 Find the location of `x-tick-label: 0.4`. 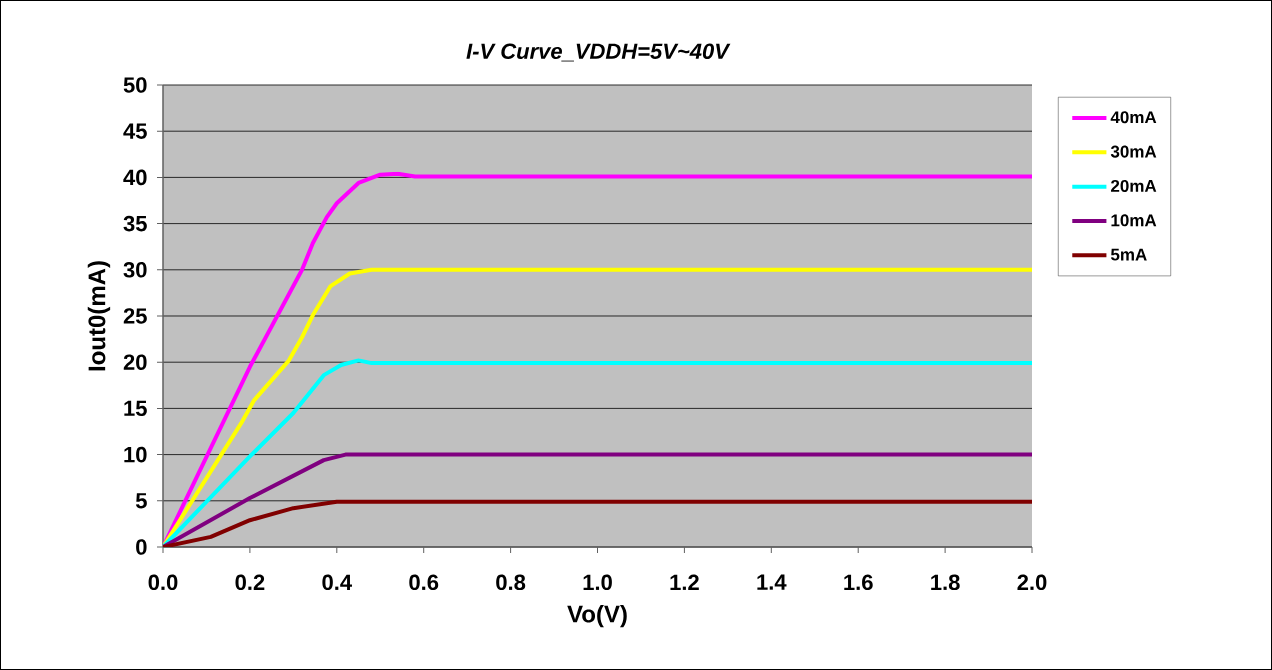

x-tick-label: 0.4 is located at coordinates (337, 582).